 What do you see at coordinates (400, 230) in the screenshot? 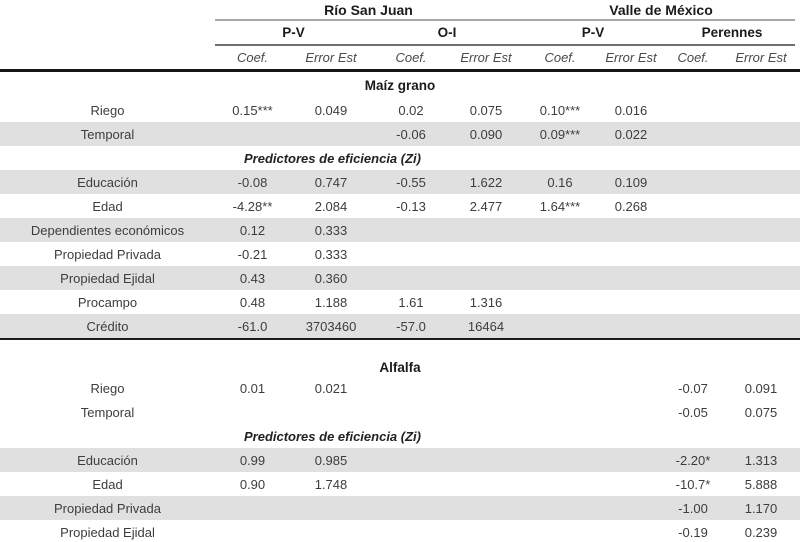
I see `table-row: Dependientes económicos 0.12 0.333` at bounding box center [400, 230].